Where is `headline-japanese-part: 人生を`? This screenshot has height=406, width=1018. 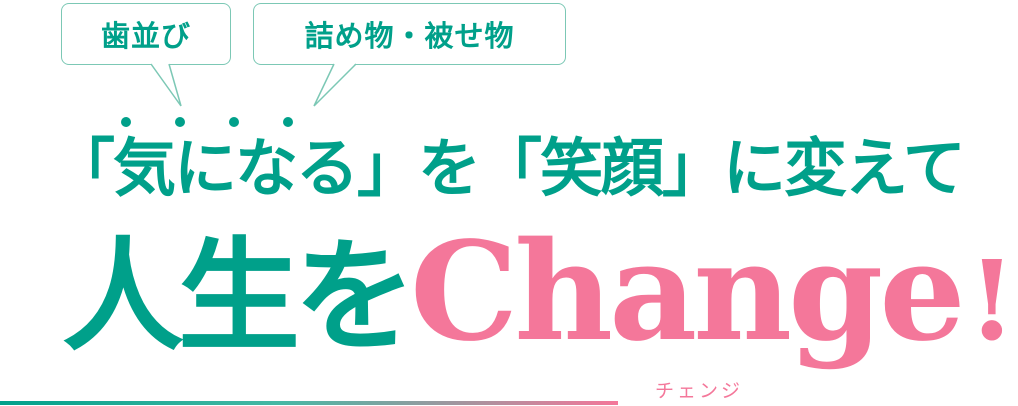
headline-japanese-part: 人生を is located at coordinates (239, 297).